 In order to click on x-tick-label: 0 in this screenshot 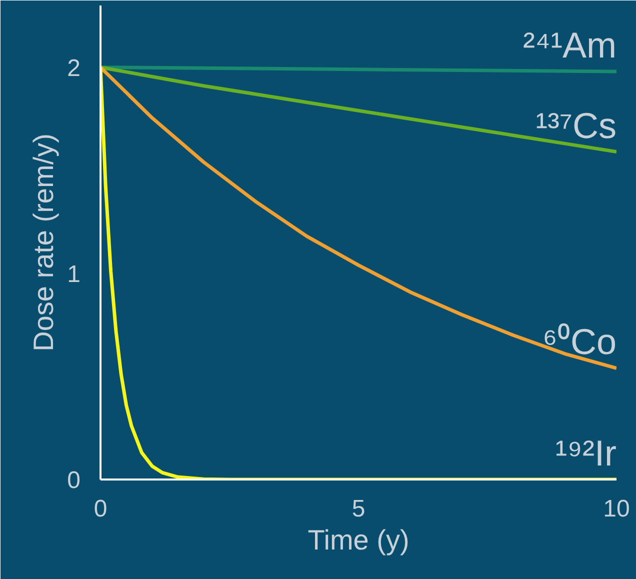, I will do `click(101, 509)`.